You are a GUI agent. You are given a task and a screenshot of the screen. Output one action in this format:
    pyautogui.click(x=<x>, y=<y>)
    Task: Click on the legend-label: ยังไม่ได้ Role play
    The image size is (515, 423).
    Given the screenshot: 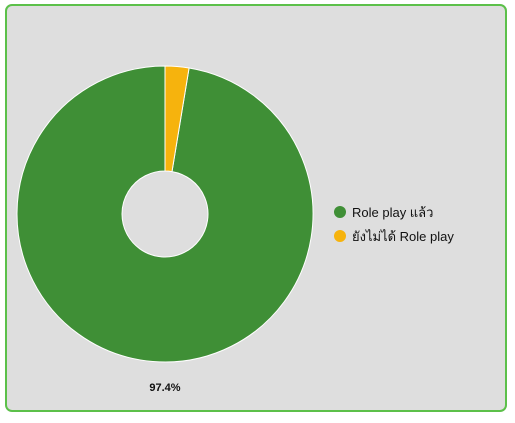 What is the action you would take?
    pyautogui.click(x=403, y=236)
    